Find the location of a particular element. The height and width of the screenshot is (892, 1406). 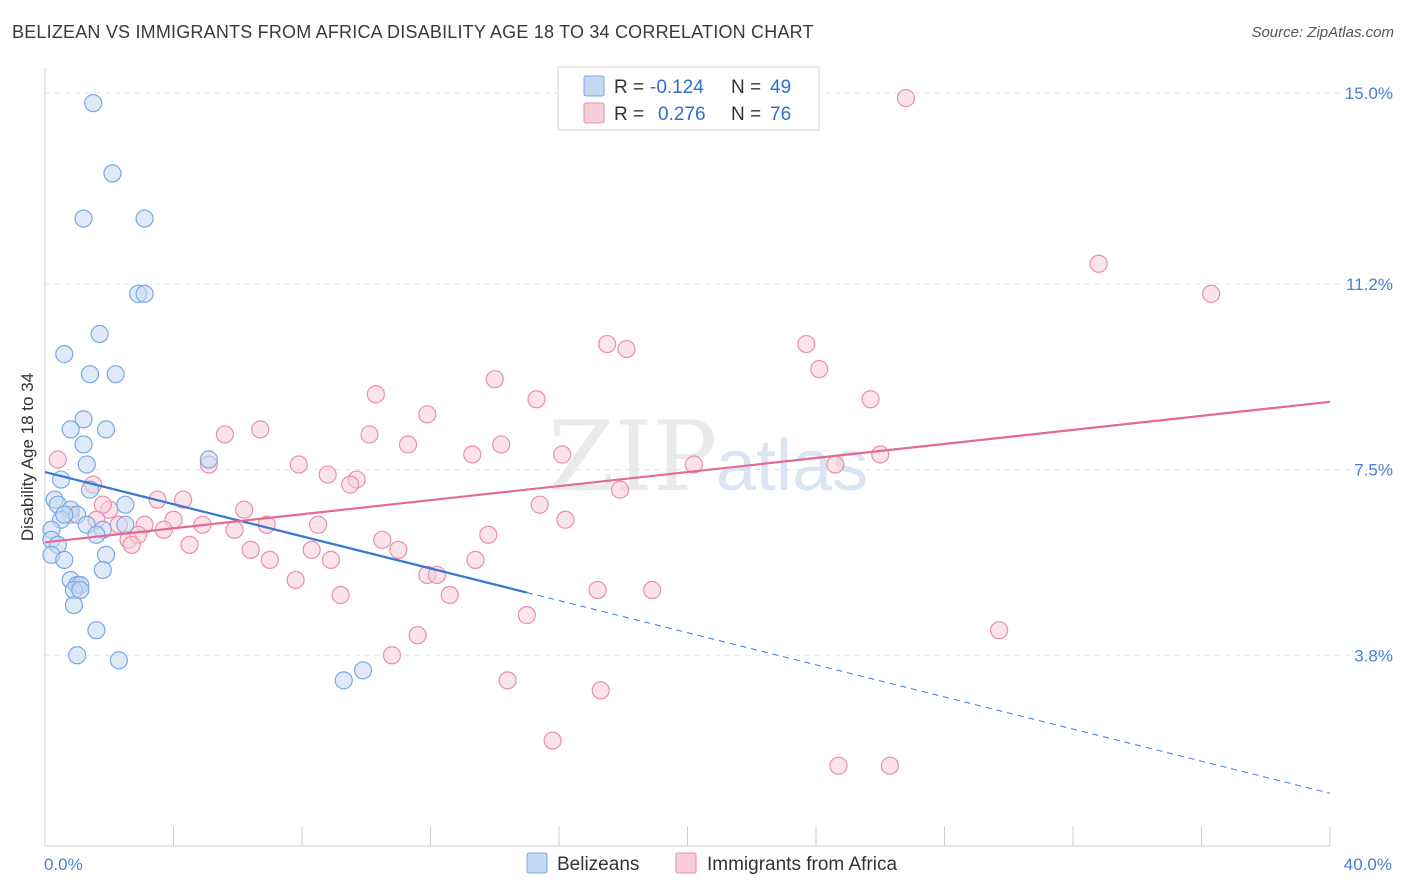

legend-n-label-pink: N = is located at coordinates (746, 114).